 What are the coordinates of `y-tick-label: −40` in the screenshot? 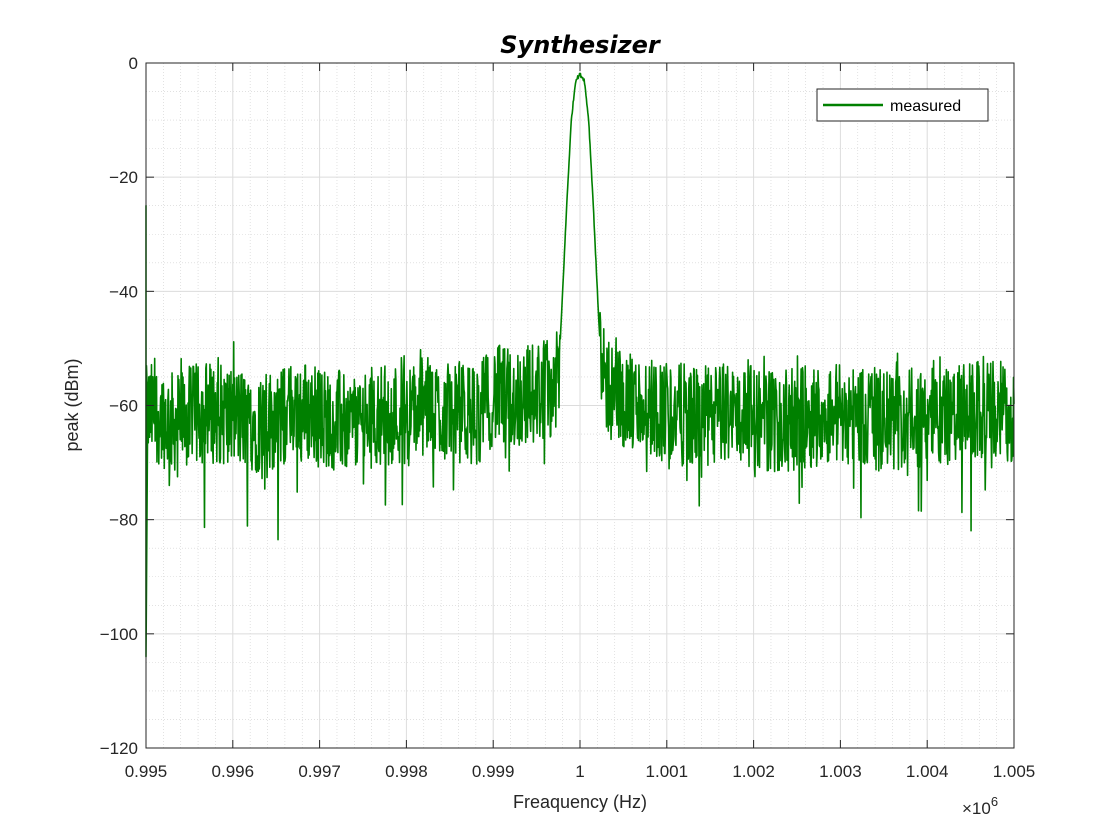 It's located at (123, 291).